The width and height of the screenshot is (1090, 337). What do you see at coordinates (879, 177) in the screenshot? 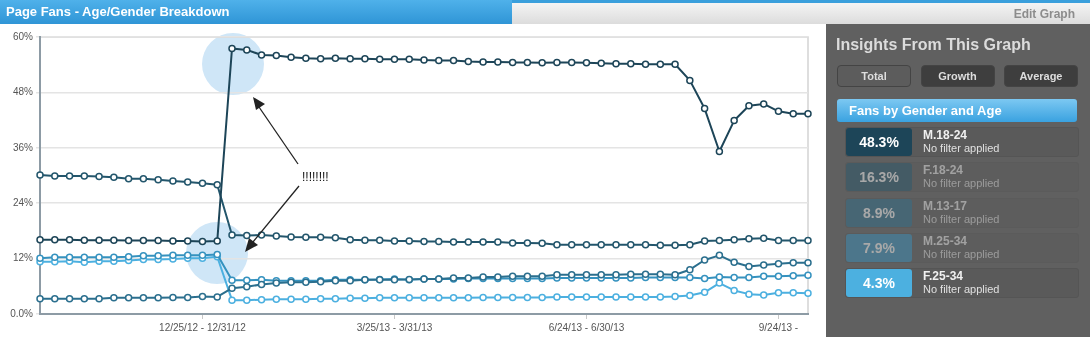
I see `text: 16.3%` at bounding box center [879, 177].